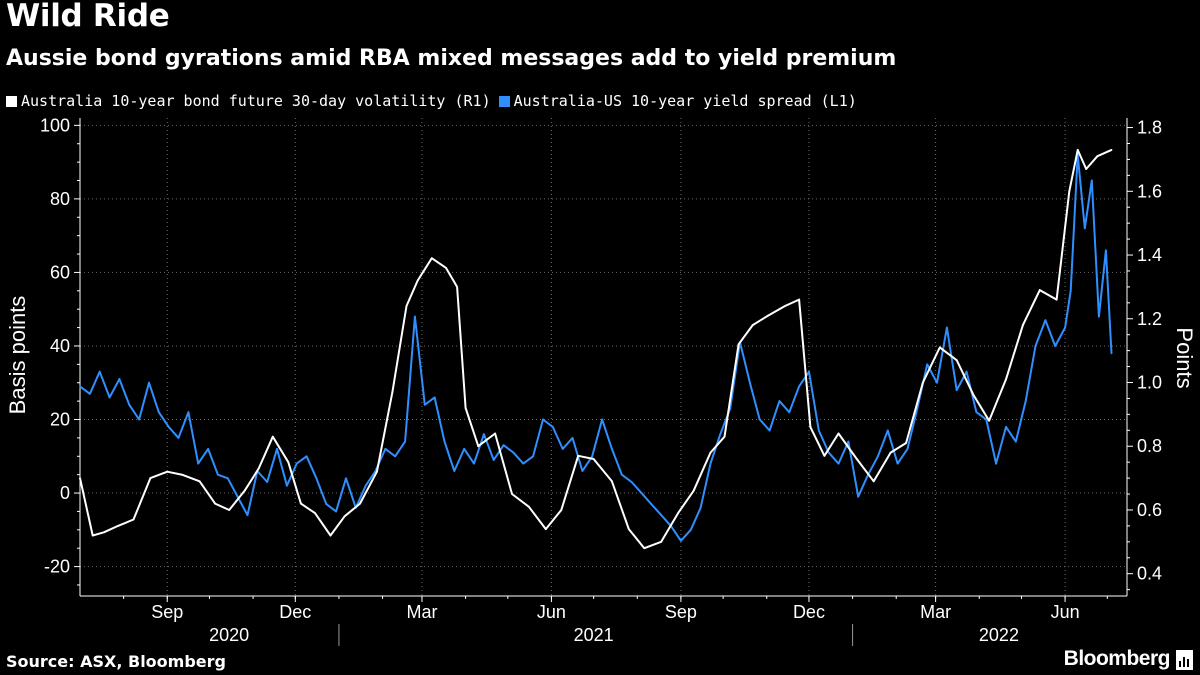 This screenshot has height=675, width=1200. Describe the element at coordinates (1149, 319) in the screenshot. I see `right-tick-label: 1.2` at that location.